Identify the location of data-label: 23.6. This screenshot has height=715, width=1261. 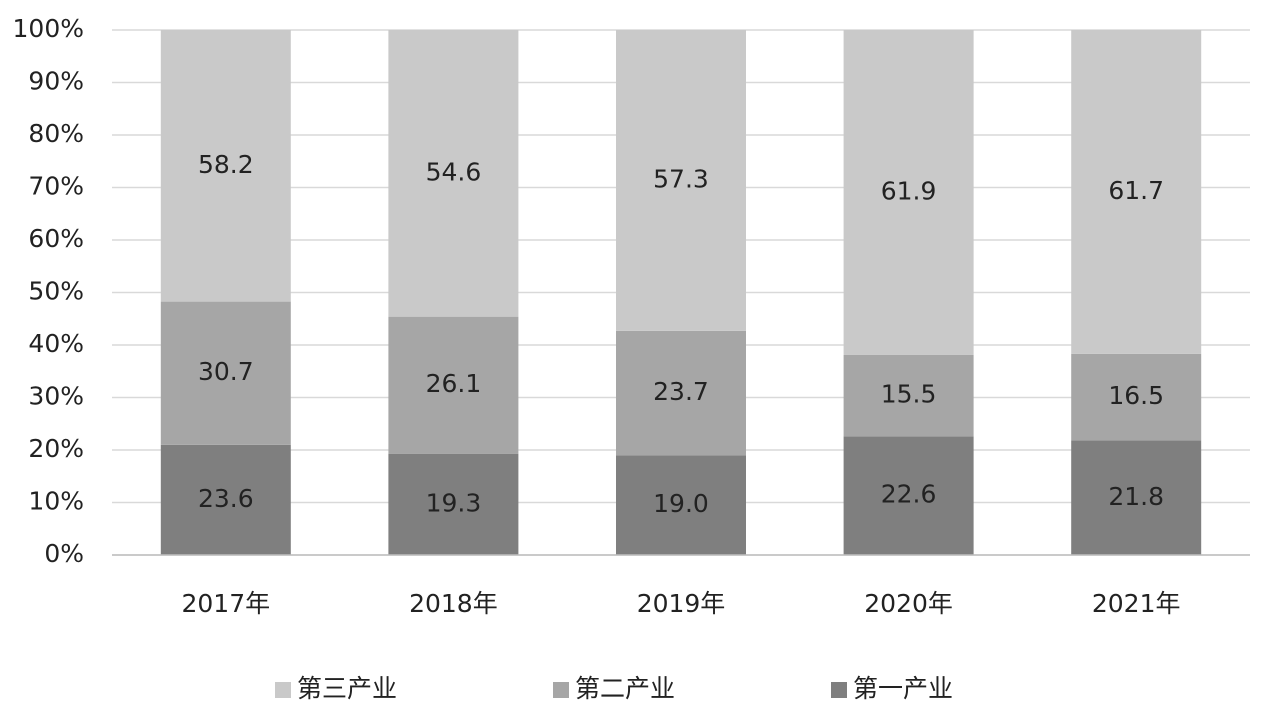
(226, 498).